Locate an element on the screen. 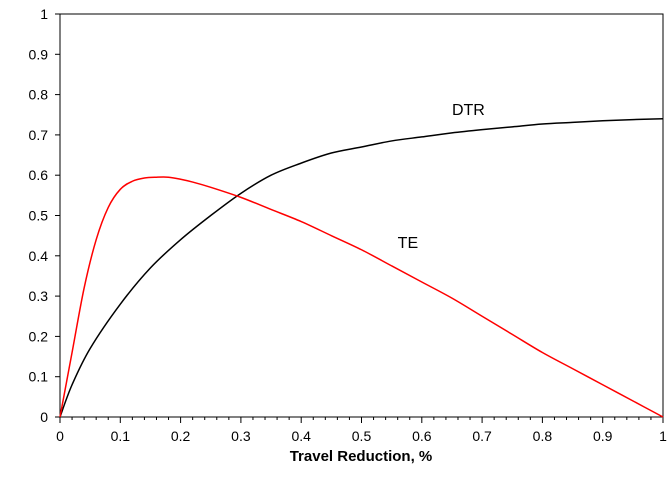  y-tick-label: 0.3 is located at coordinates (39, 296).